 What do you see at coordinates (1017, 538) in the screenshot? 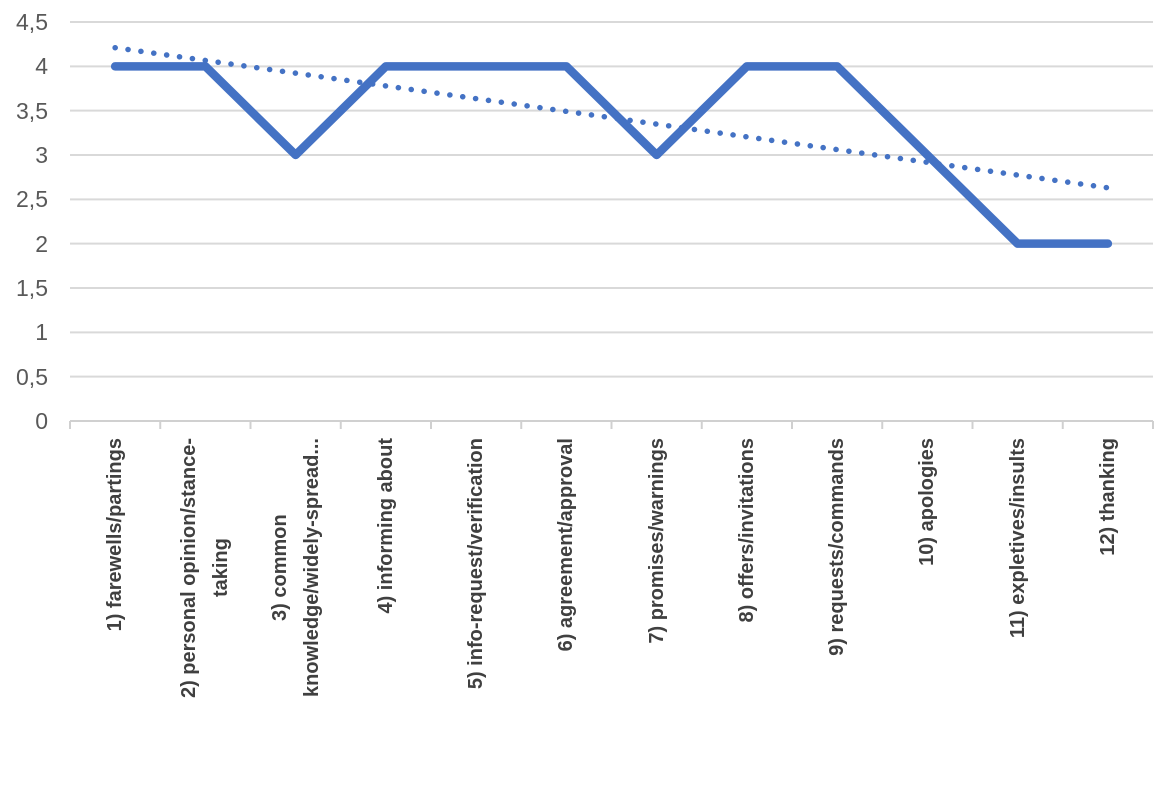
I see `x-axis-category-label: 11) expletives/insults` at bounding box center [1017, 538].